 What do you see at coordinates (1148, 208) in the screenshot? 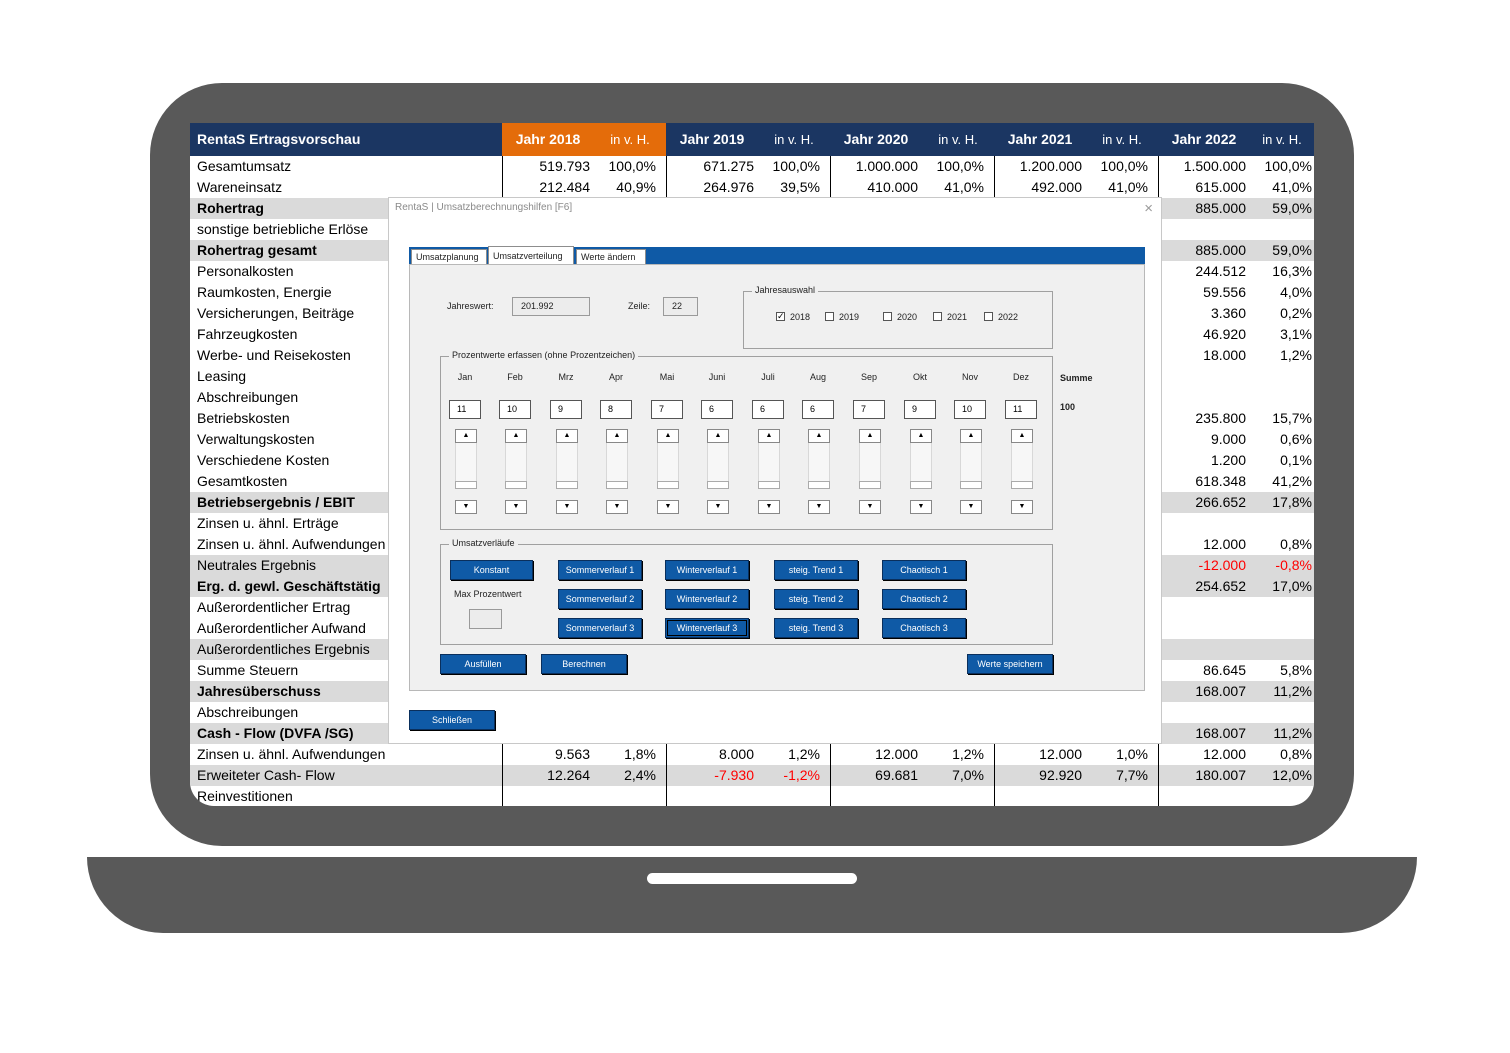
I see `close-icon: ×` at bounding box center [1148, 208].